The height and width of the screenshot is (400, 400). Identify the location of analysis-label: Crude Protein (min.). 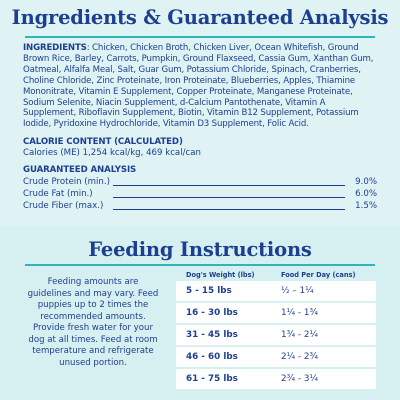
(66, 182).